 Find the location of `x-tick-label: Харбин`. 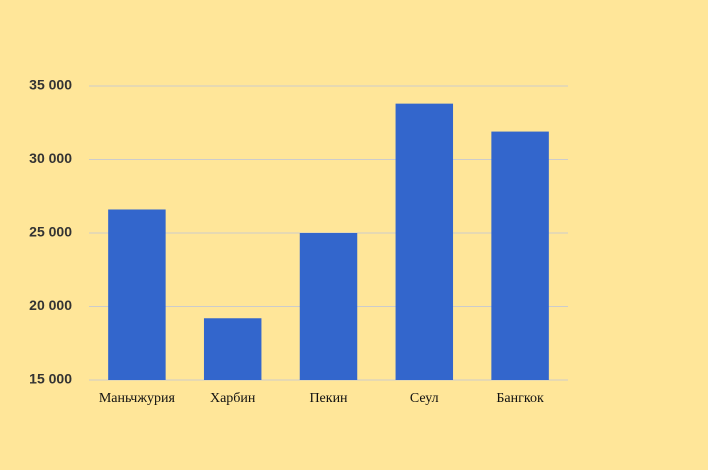

x-tick-label: Харбин is located at coordinates (233, 398).